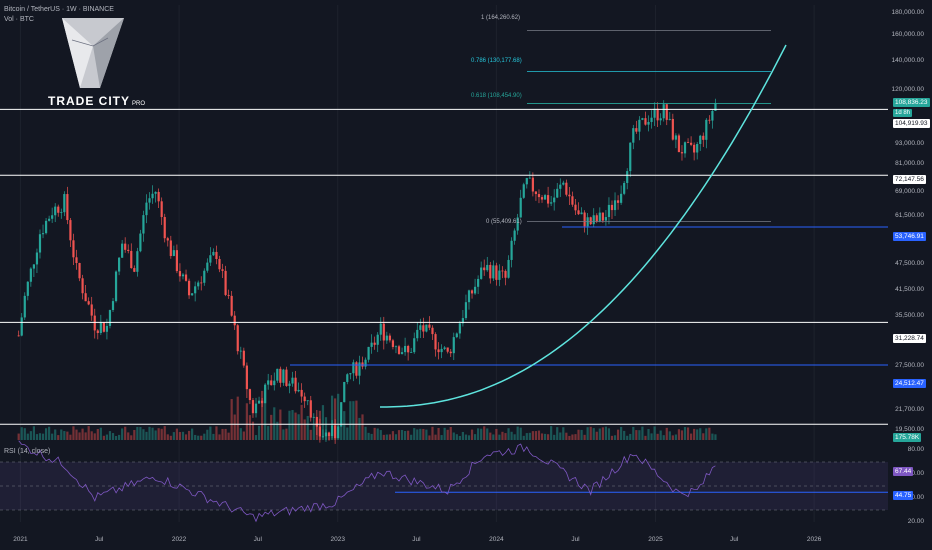 The height and width of the screenshot is (550, 932). I want to click on rsi-pane, so click(444, 481).